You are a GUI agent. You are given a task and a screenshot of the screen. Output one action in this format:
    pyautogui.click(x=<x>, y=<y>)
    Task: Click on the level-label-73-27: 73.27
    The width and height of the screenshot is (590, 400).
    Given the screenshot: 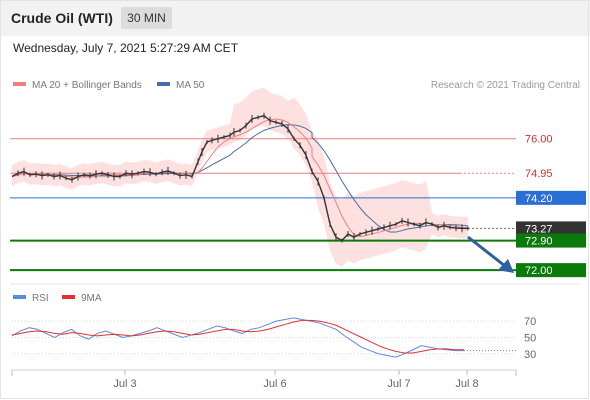 What is the action you would take?
    pyautogui.click(x=539, y=229)
    